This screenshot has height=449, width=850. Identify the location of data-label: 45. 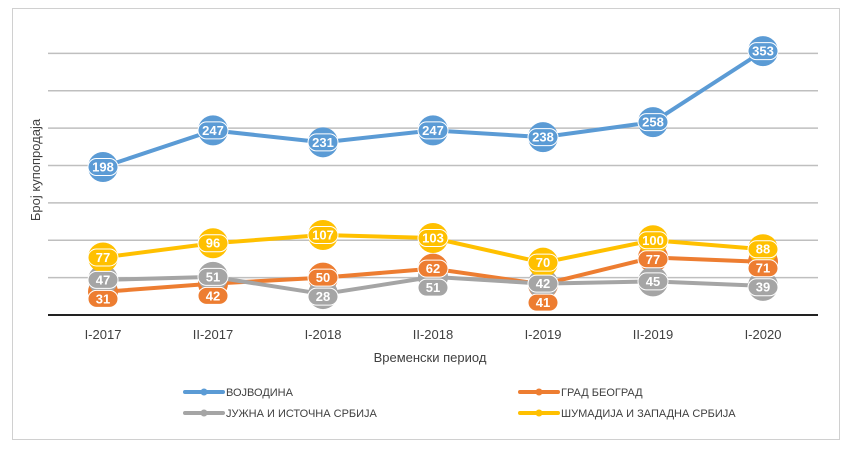
(653, 281).